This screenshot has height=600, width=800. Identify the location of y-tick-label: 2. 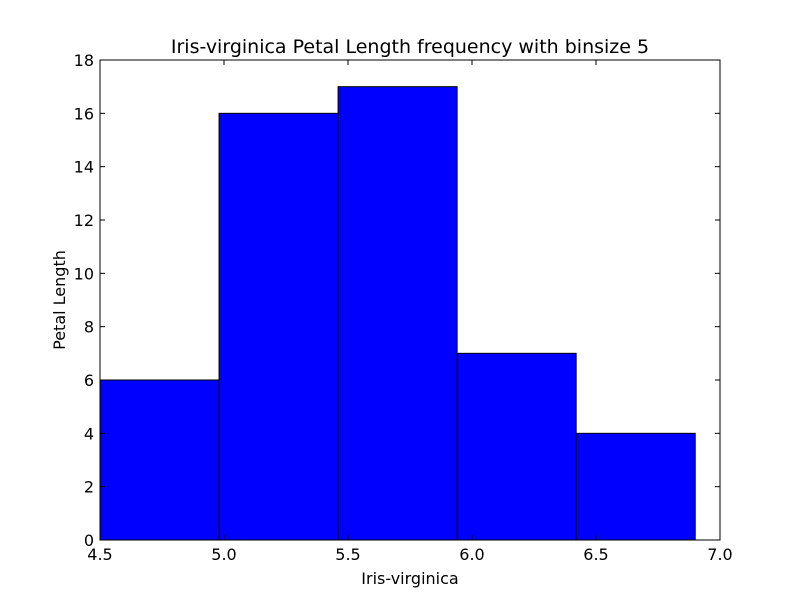
(89, 487).